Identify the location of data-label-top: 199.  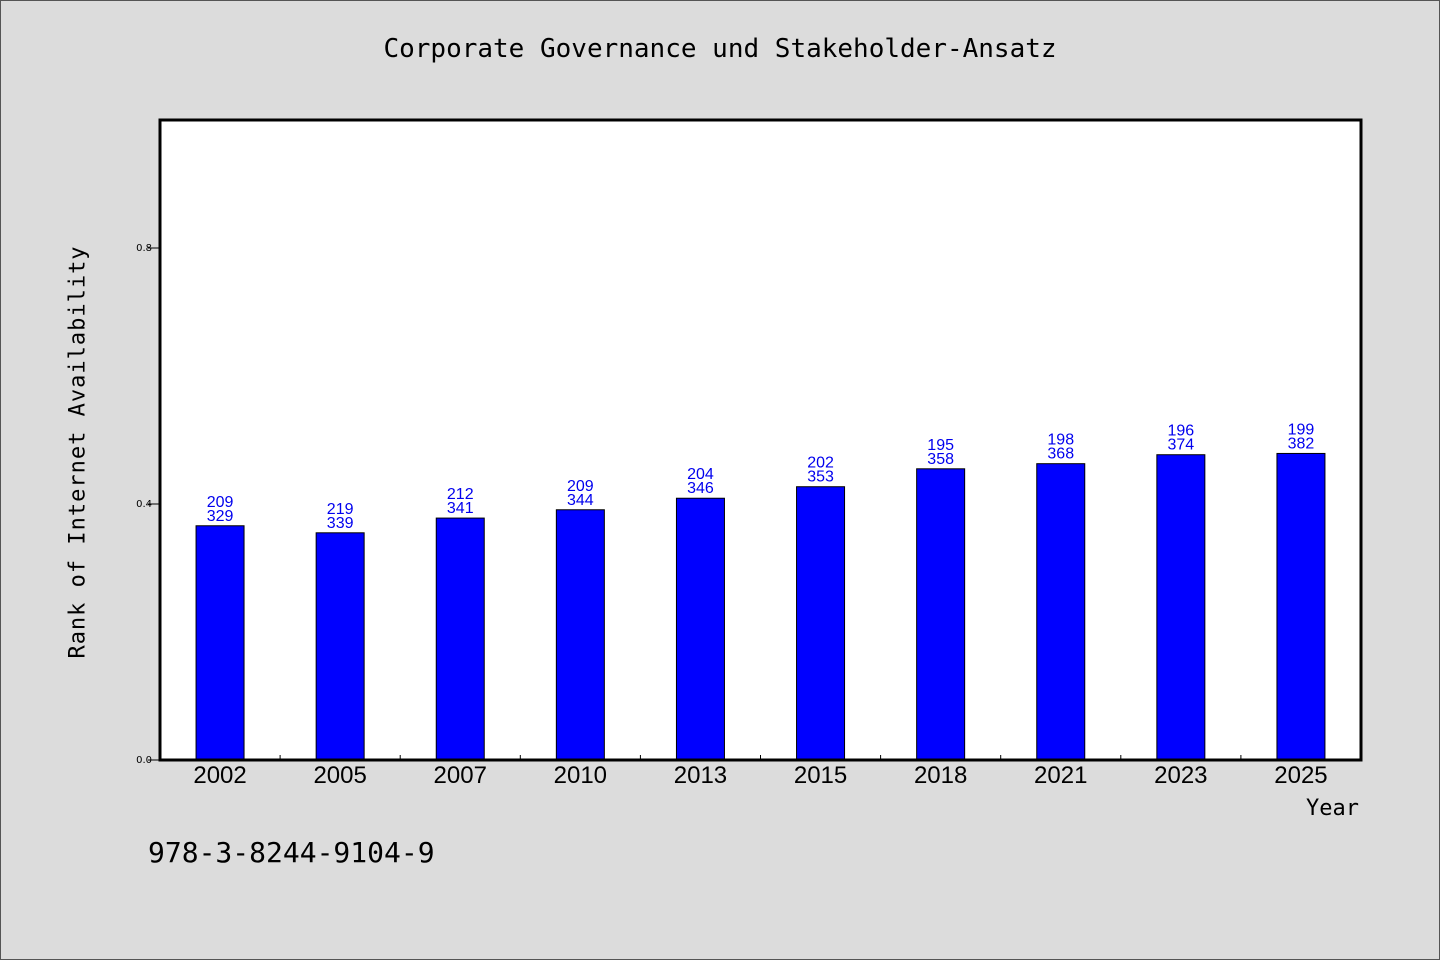
(1301, 429).